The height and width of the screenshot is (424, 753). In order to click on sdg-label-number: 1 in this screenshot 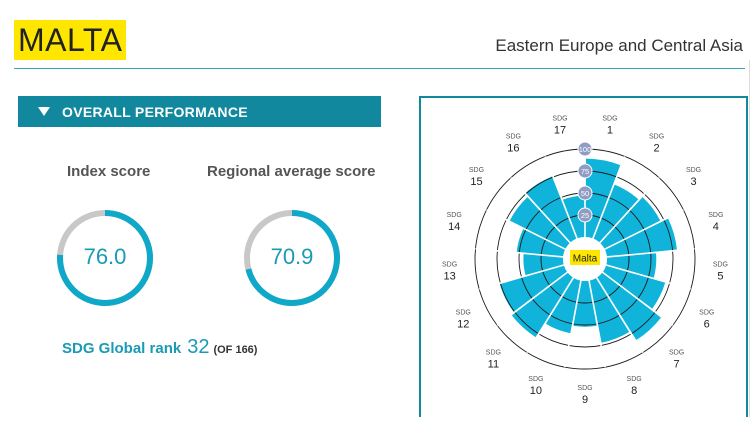, I will do `click(610, 130)`.